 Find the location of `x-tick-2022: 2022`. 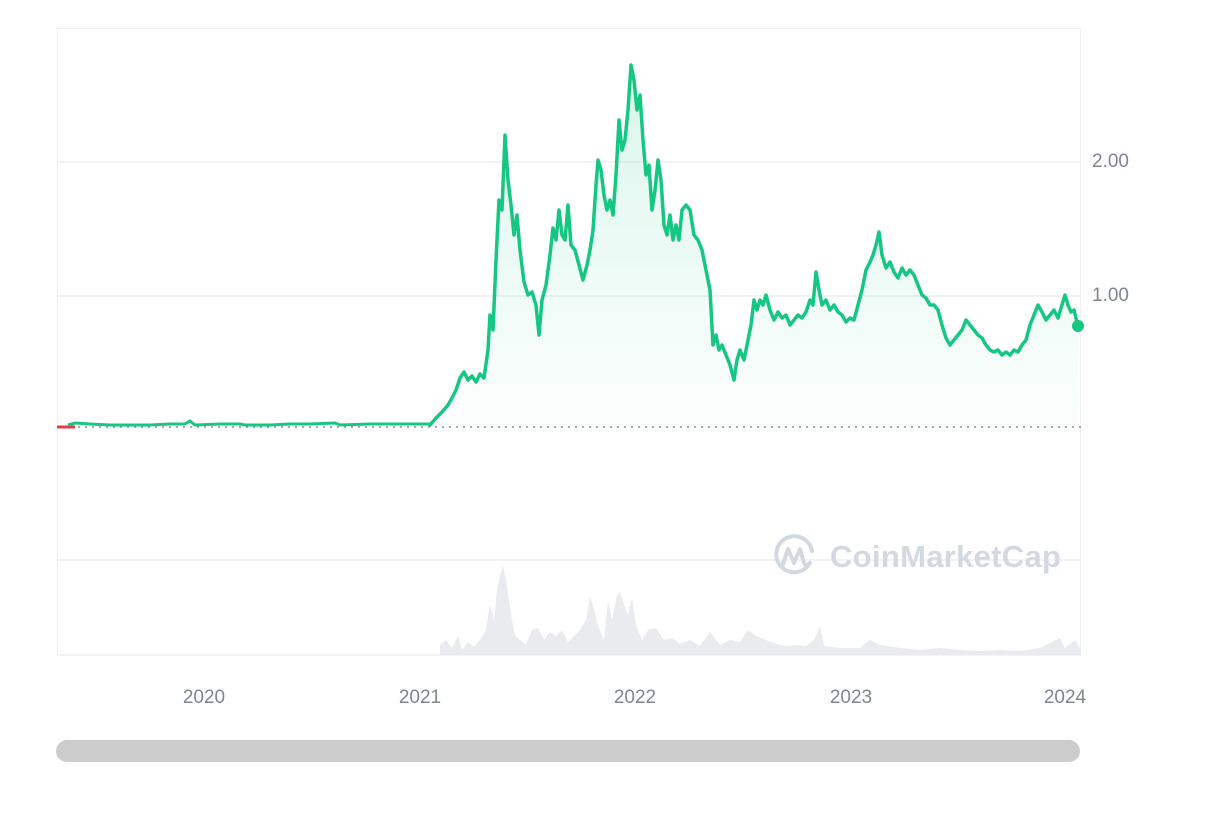

x-tick-2022: 2022 is located at coordinates (635, 697).